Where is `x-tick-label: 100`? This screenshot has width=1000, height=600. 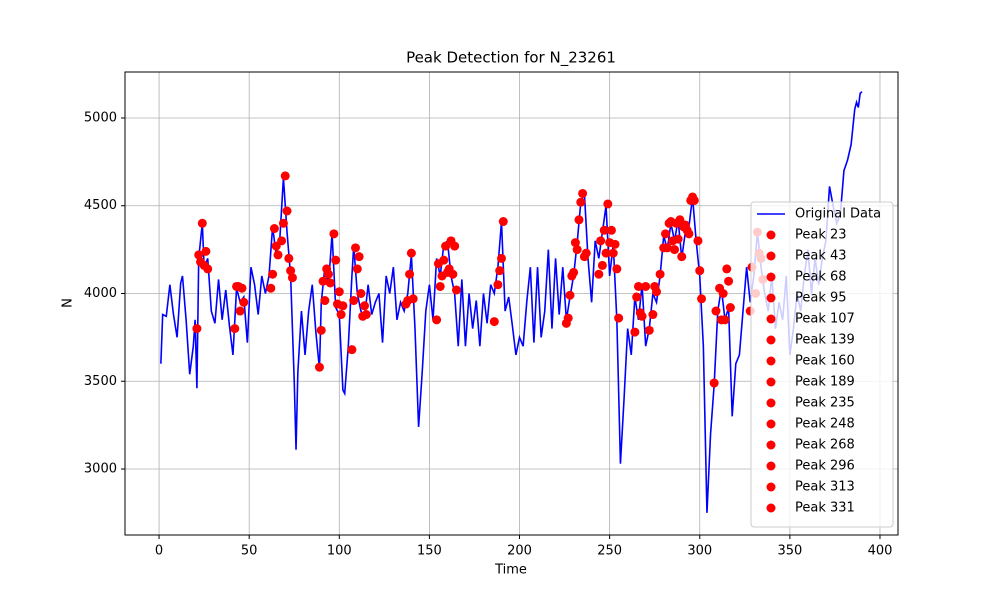
x-tick-label: 100 is located at coordinates (339, 551).